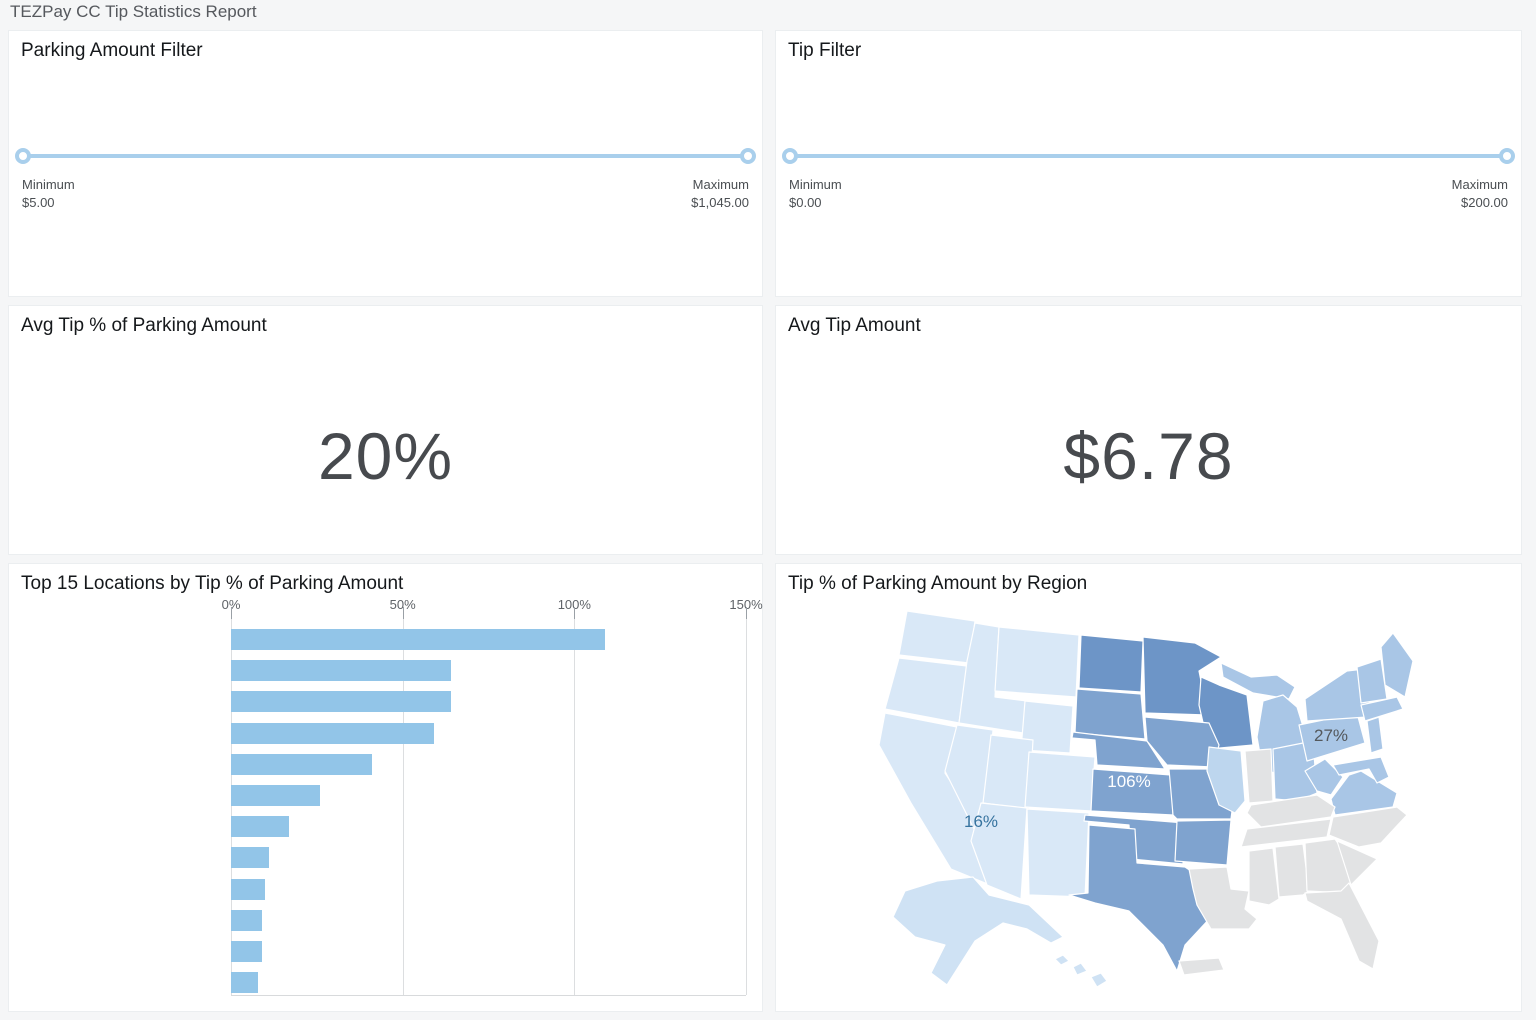 Image resolution: width=1536 pixels, height=1020 pixels. Describe the element at coordinates (1484, 202) in the screenshot. I see `max-value: $200.00` at that location.